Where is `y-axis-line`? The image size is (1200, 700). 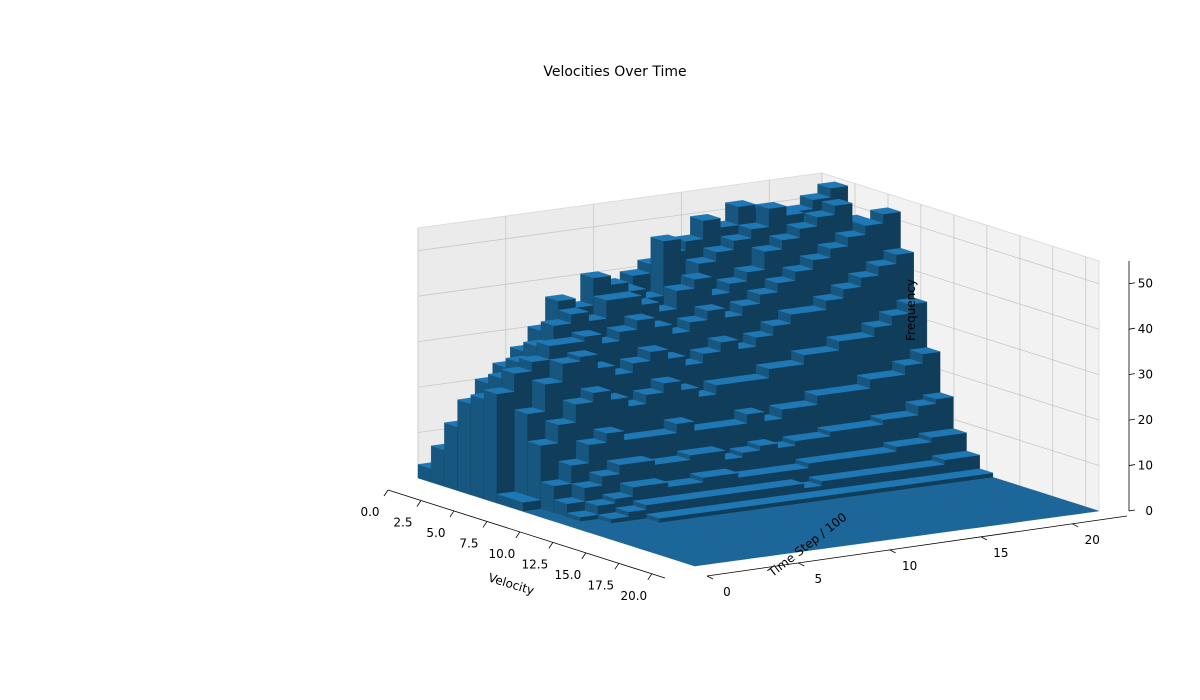 y-axis-line is located at coordinates (917, 546).